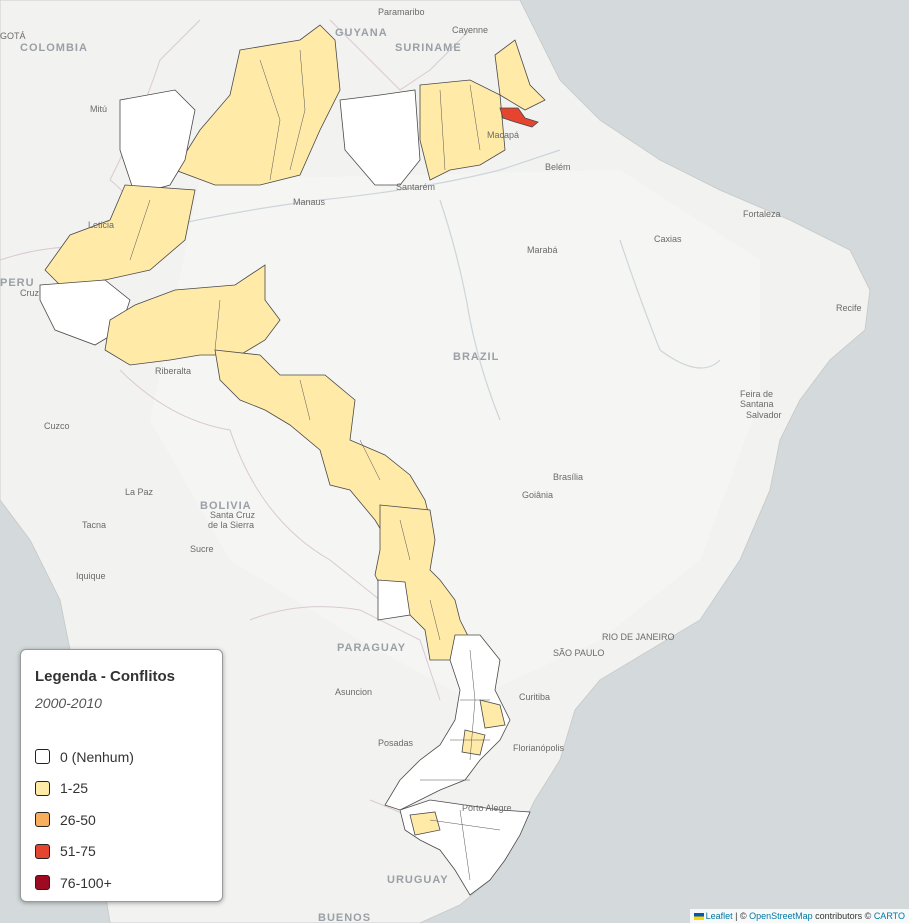  Describe the element at coordinates (101, 225) in the screenshot. I see `label-leticia: Leticia` at that location.